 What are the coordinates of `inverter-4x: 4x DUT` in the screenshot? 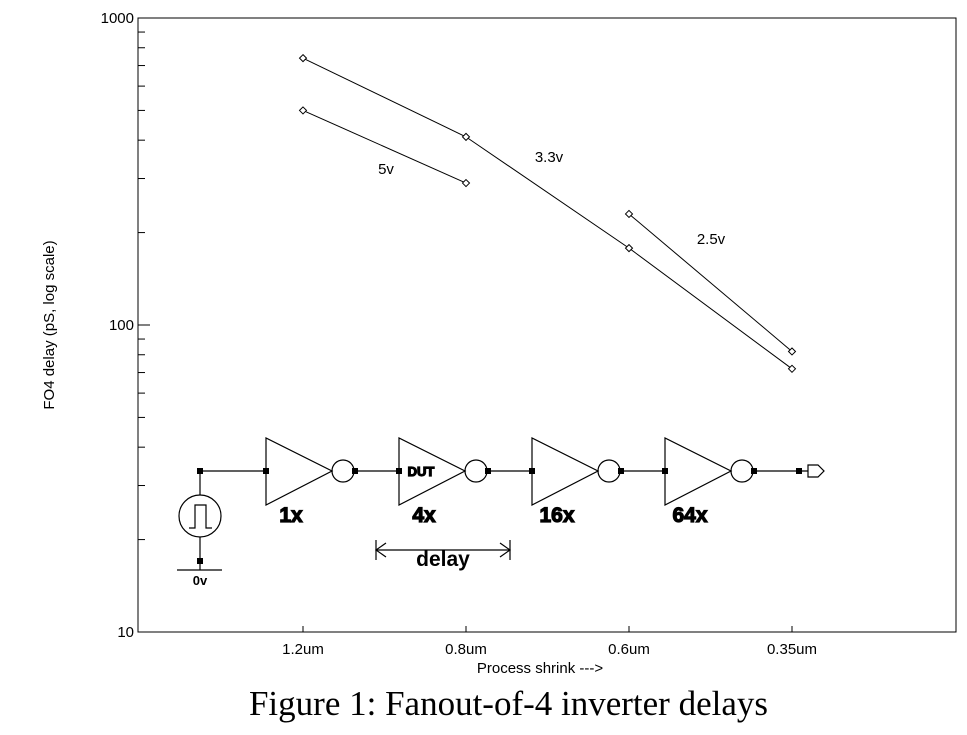 It's located at (464, 482).